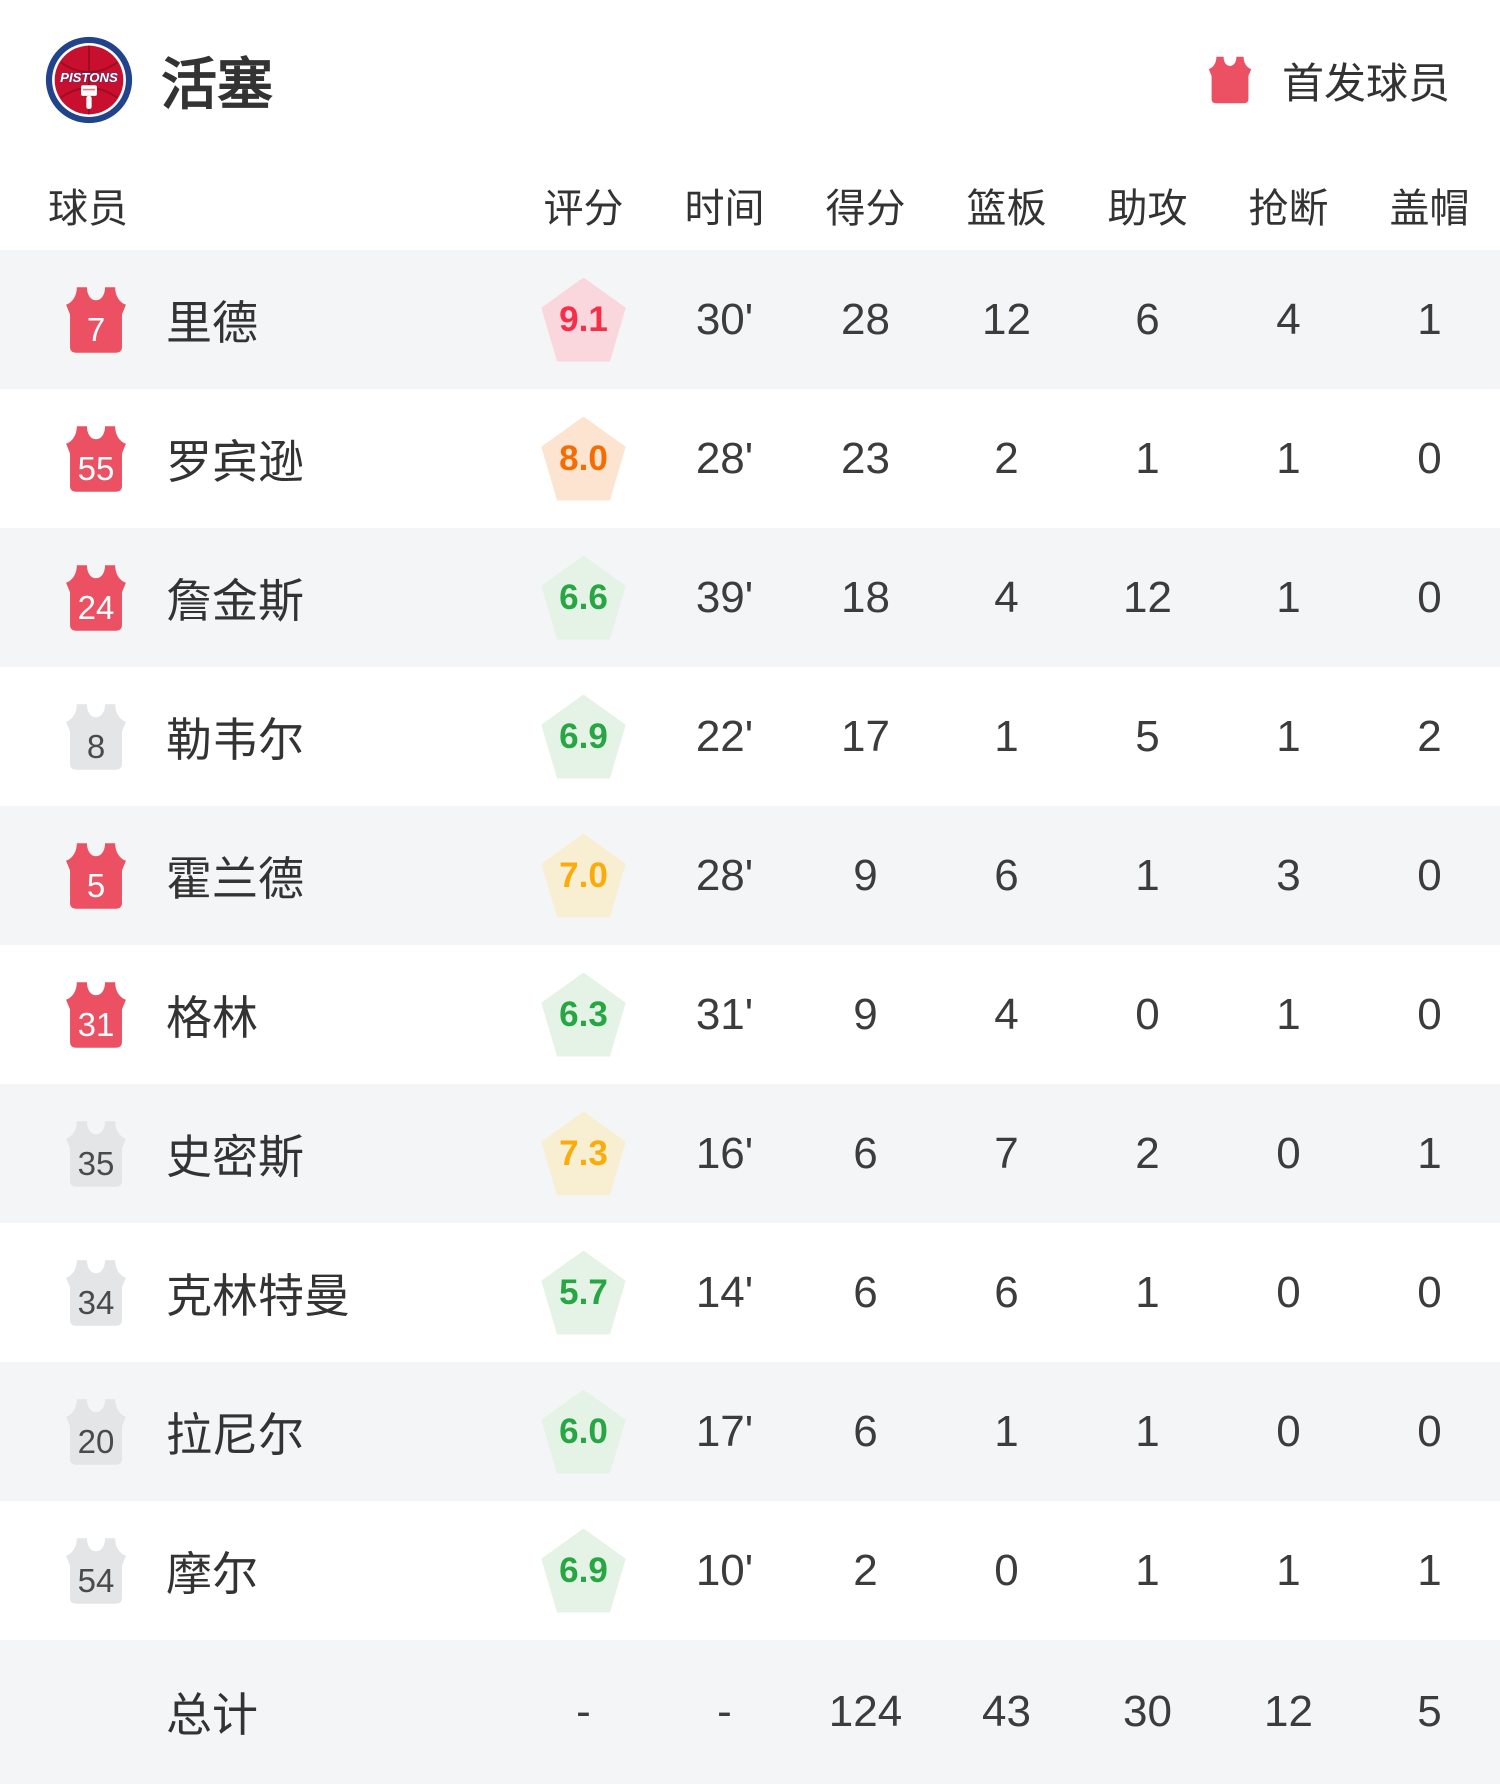  I want to click on rating-value: 6.3, so click(583, 1014).